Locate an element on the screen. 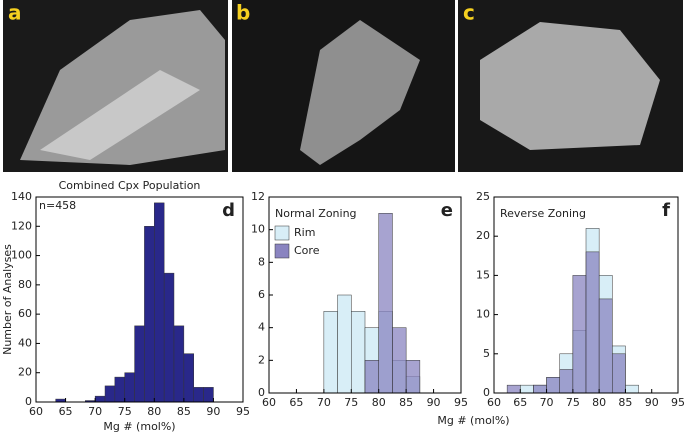  y-tick-label: 100 is located at coordinates (21, 255).